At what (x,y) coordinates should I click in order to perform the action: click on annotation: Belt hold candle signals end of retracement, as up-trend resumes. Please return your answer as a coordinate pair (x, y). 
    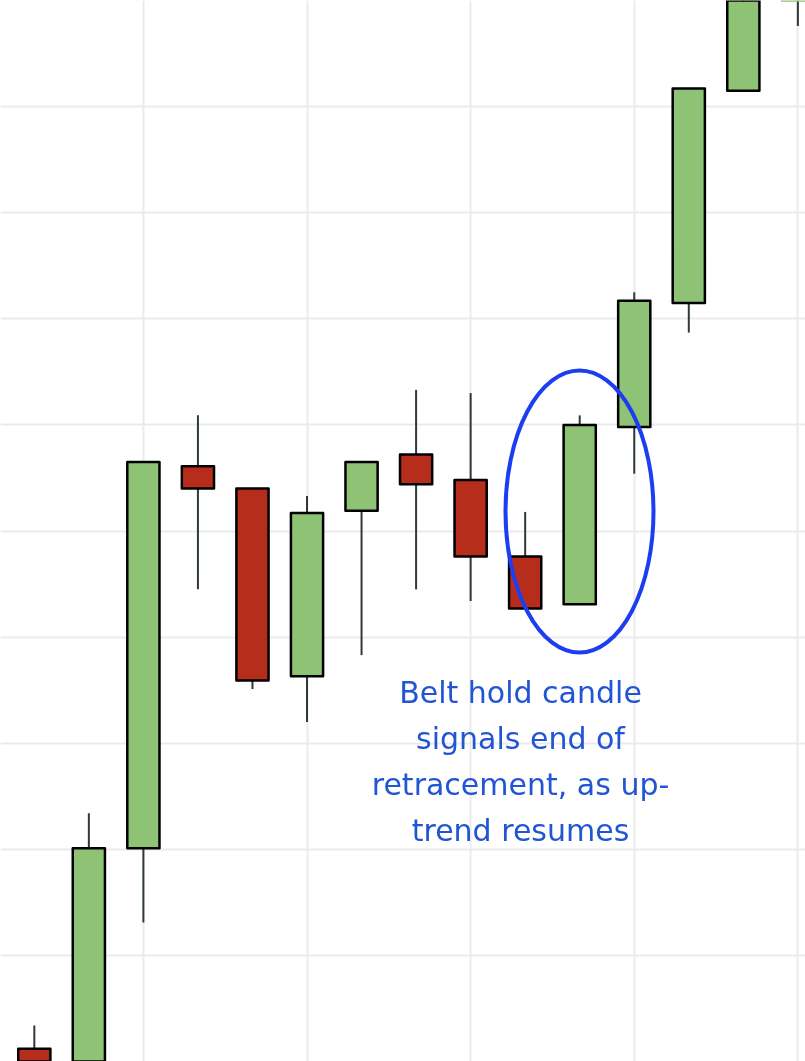
    Looking at the image, I should click on (520, 761).